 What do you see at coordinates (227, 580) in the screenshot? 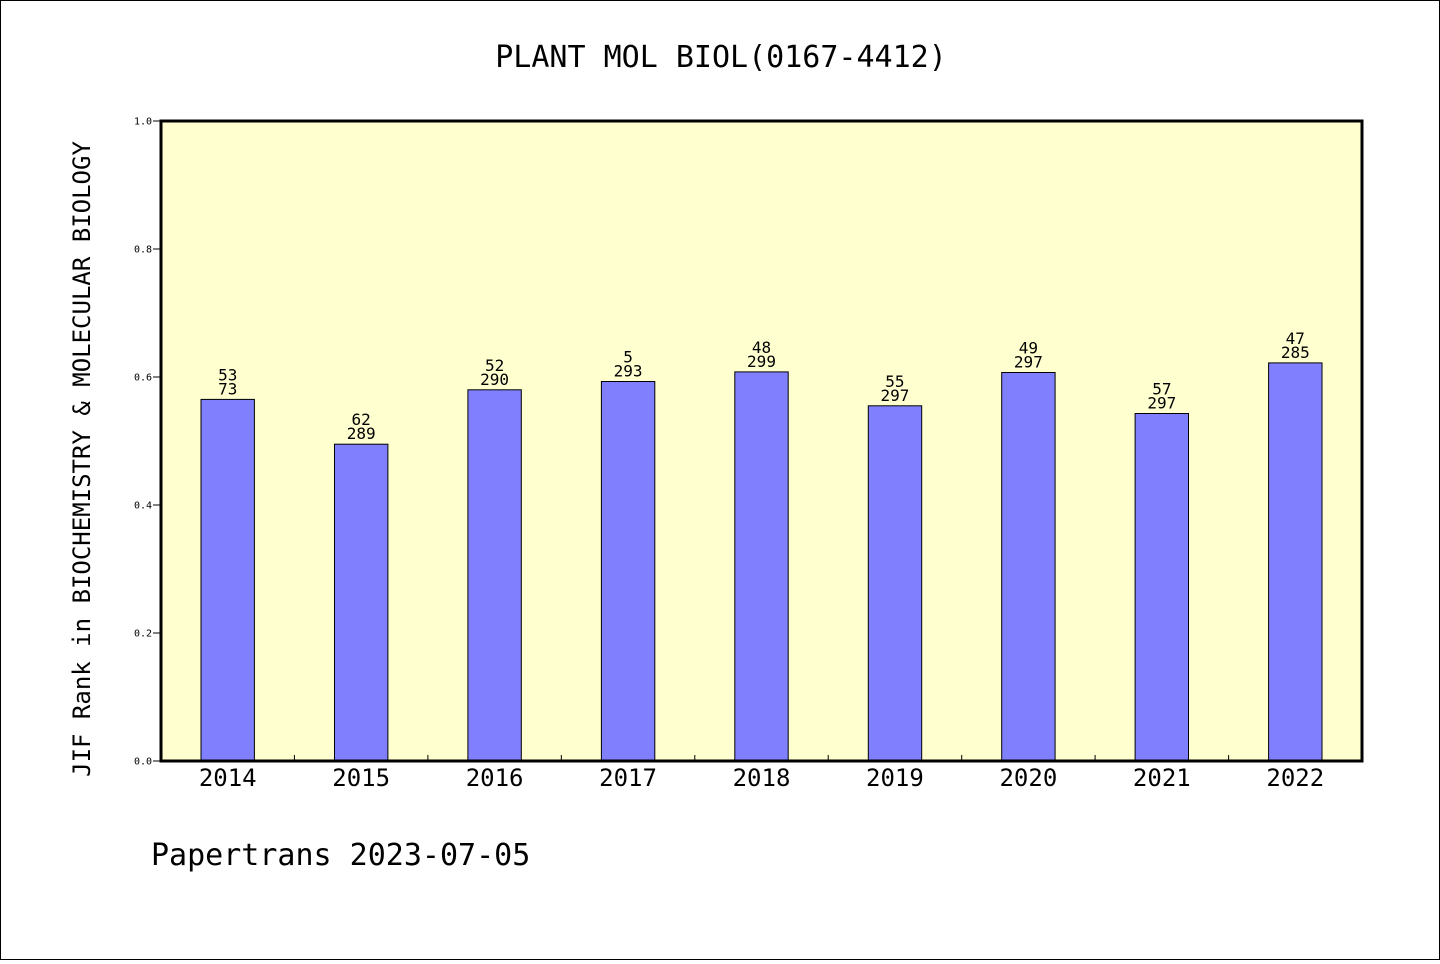
I see `bar-2014` at bounding box center [227, 580].